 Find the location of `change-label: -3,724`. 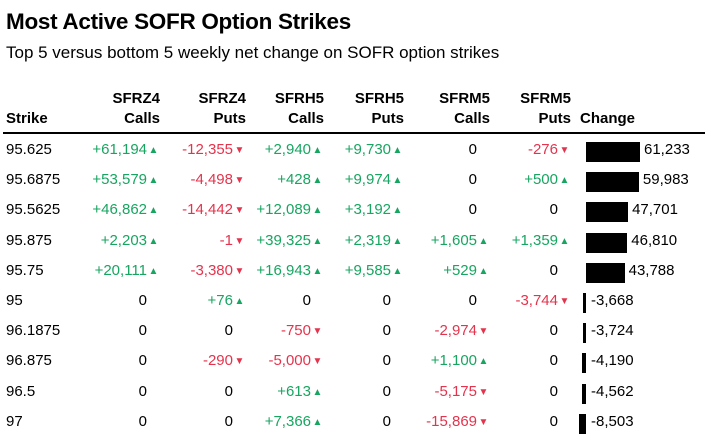

change-label: -3,724 is located at coordinates (612, 331).